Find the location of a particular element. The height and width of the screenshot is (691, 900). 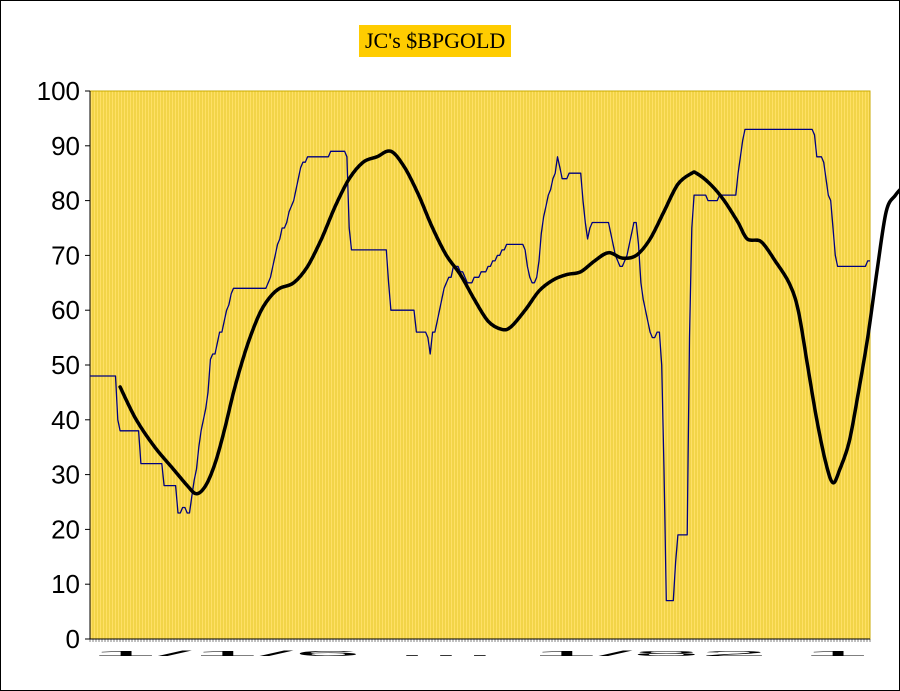

y-tick-label: 10 is located at coordinates (65, 584).